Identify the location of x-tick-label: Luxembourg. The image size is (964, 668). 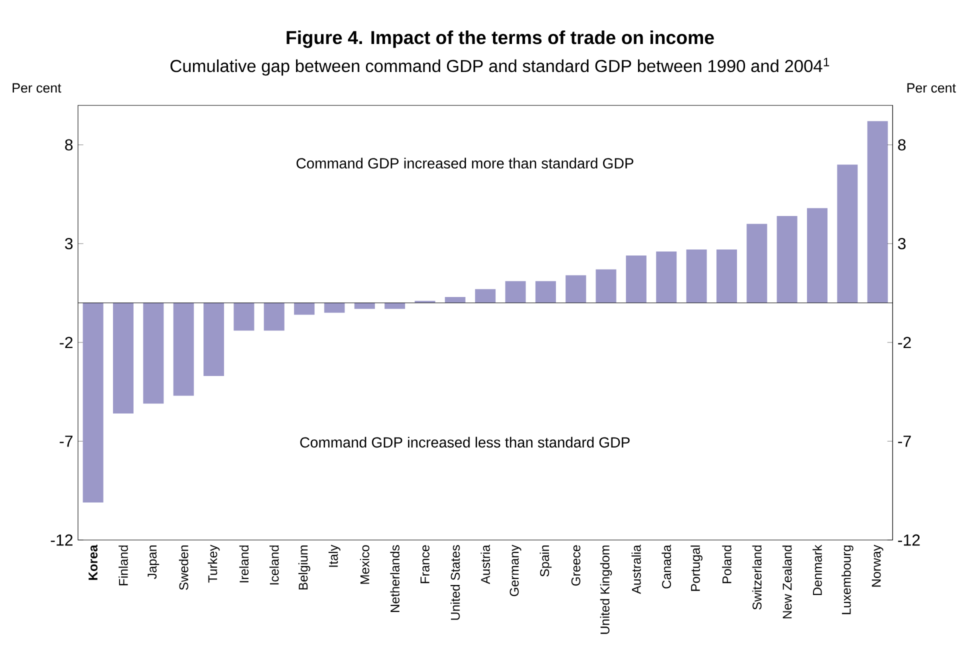
(848, 580).